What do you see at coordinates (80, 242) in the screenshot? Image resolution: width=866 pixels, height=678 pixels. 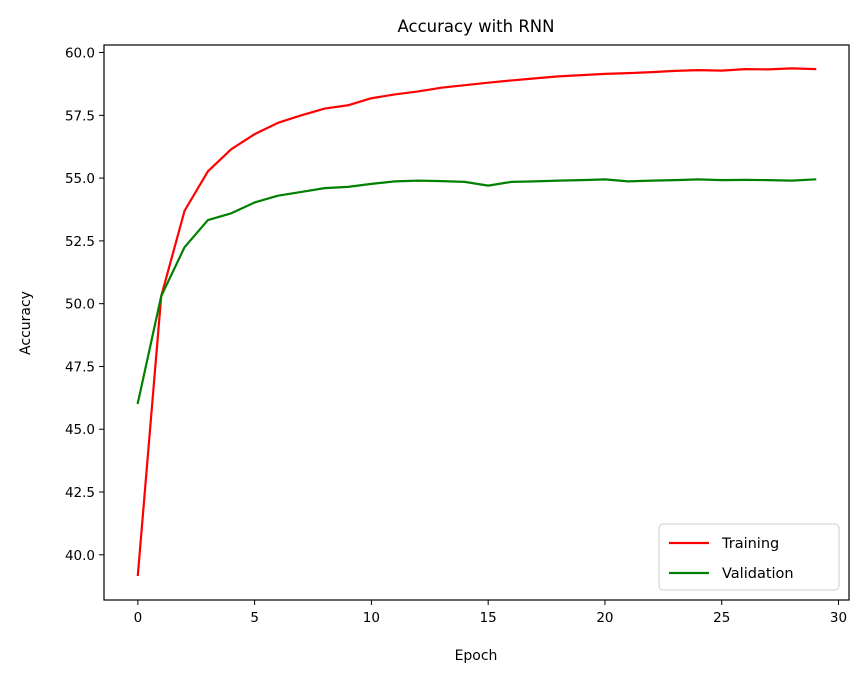 I see `y-tick-label: 52.5` at bounding box center [80, 242].